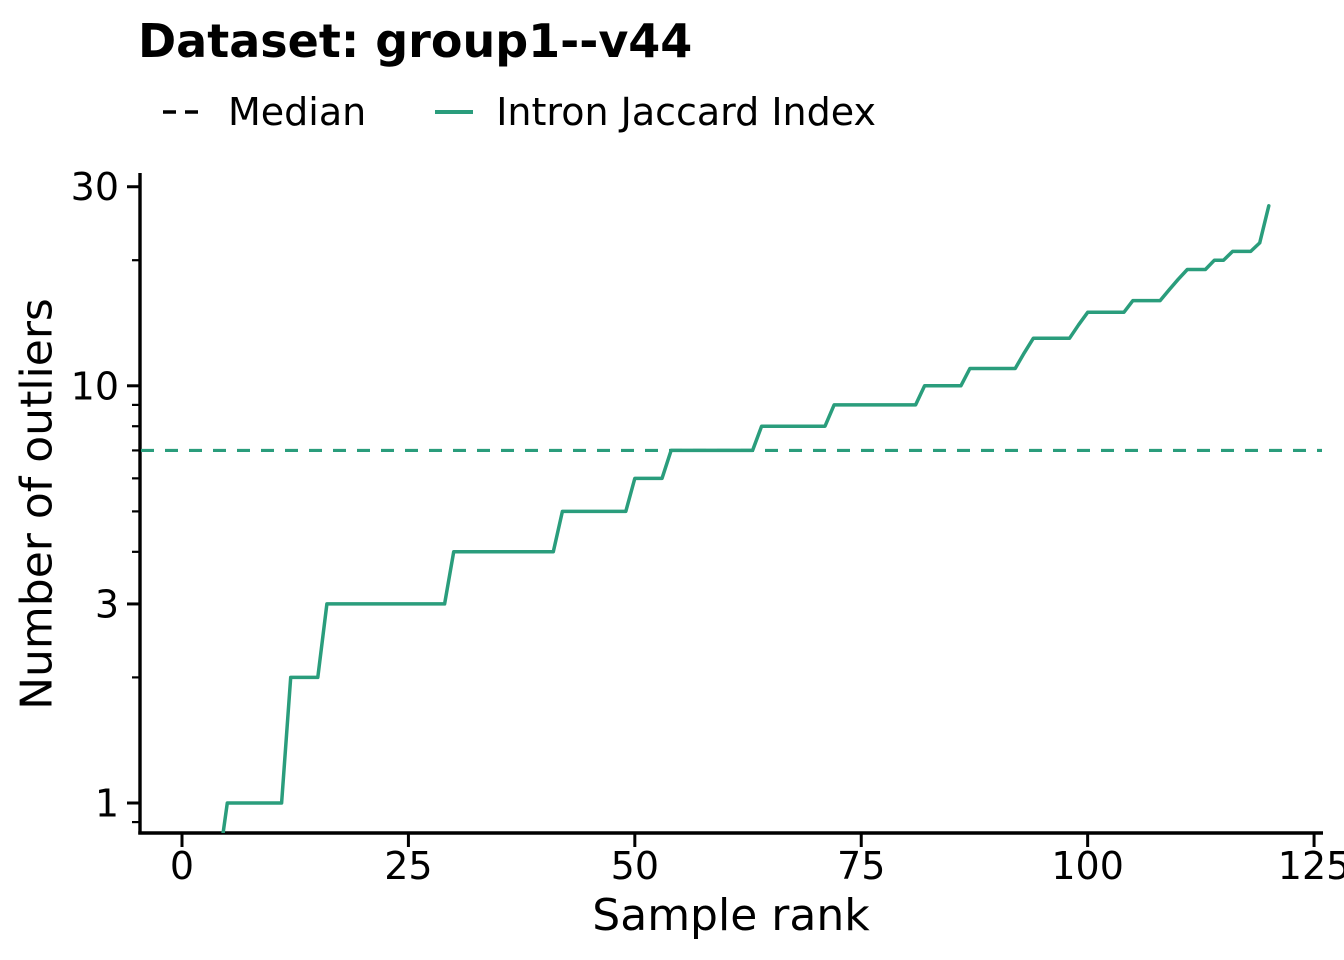  What do you see at coordinates (861, 866) in the screenshot?
I see `x-tick-label: 75` at bounding box center [861, 866].